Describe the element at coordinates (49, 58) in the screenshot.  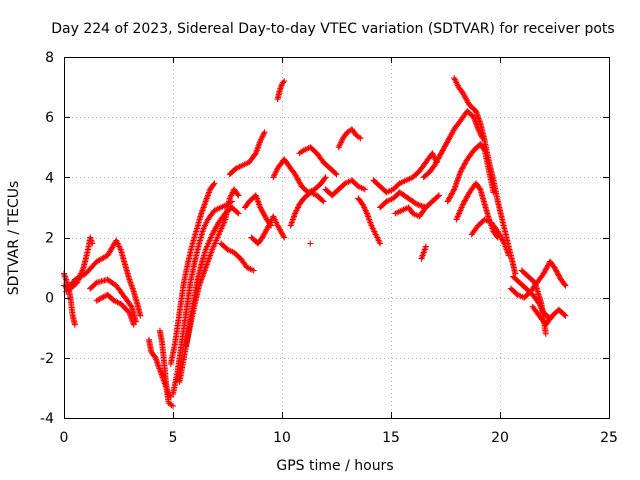
I see `y-tick-label: 8` at that location.